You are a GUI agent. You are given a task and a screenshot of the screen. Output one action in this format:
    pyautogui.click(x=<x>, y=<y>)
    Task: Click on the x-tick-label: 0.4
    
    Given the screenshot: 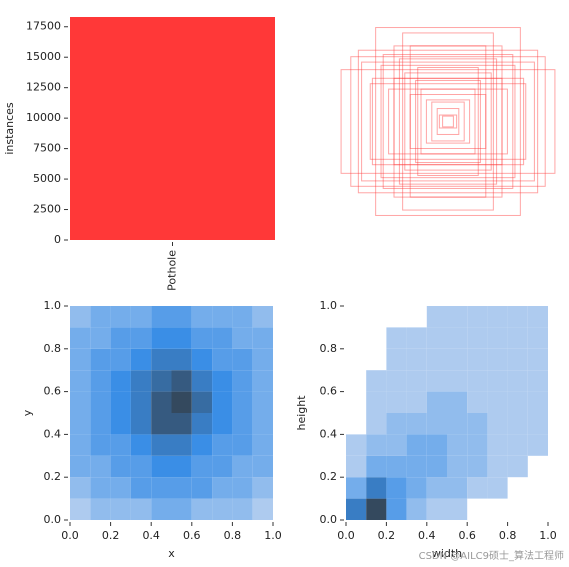 What is the action you would take?
    pyautogui.click(x=427, y=535)
    